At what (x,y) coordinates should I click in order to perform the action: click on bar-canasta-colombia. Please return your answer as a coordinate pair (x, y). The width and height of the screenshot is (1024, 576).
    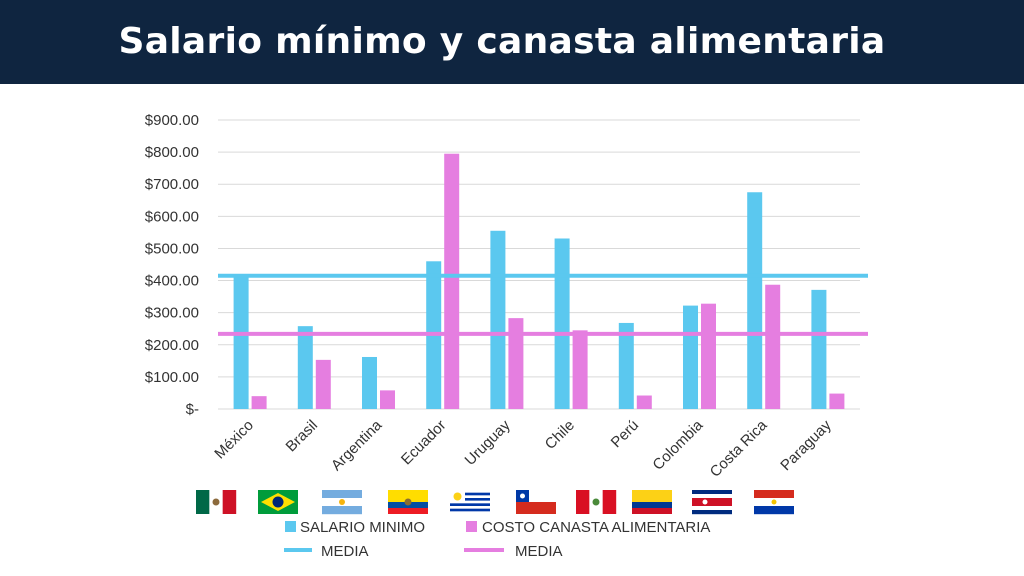
    Looking at the image, I should click on (708, 356).